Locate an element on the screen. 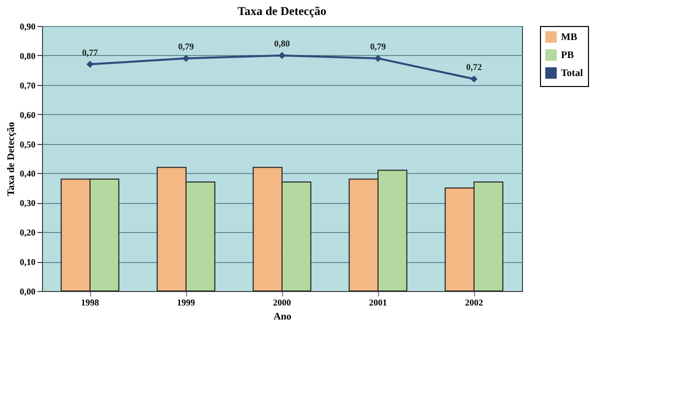 The height and width of the screenshot is (411, 696). data-label: 0,72 is located at coordinates (474, 67).